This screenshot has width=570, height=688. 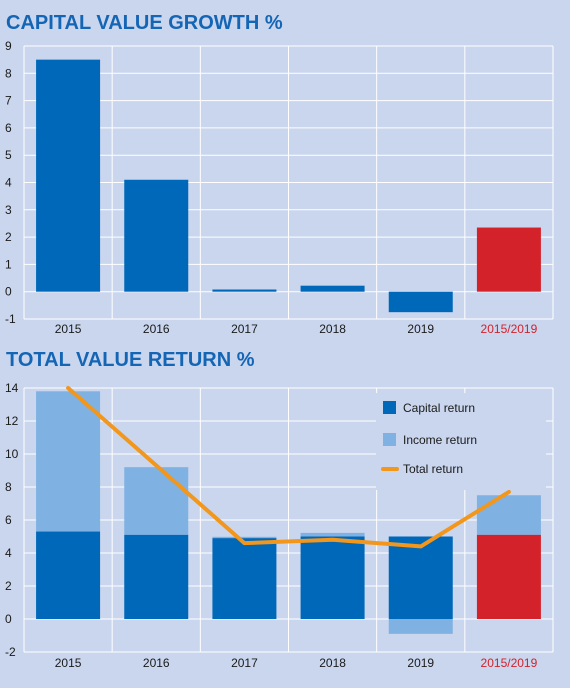 What do you see at coordinates (433, 469) in the screenshot?
I see `legend-label: Total return` at bounding box center [433, 469].